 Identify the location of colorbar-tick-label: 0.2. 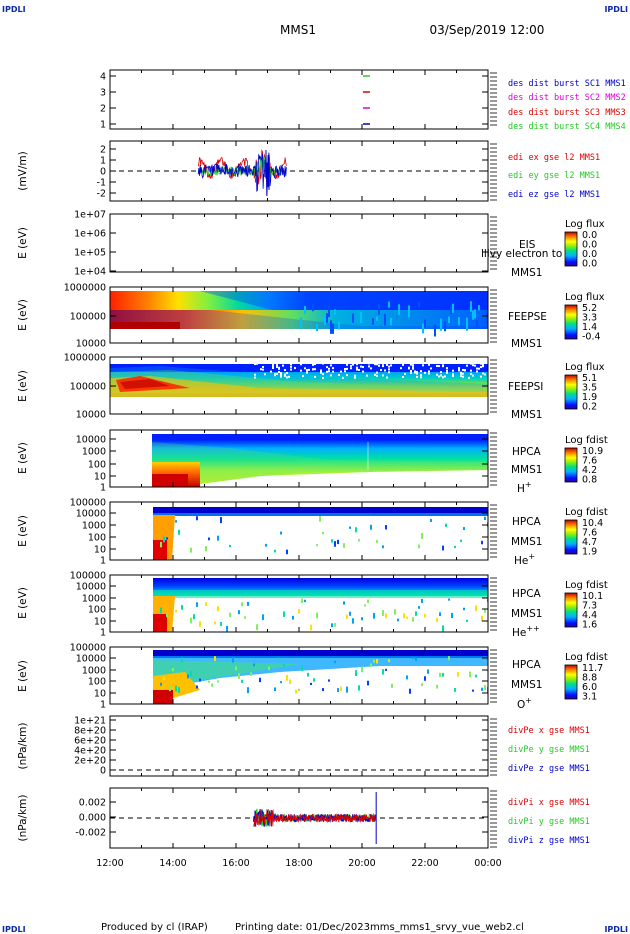
(589, 407).